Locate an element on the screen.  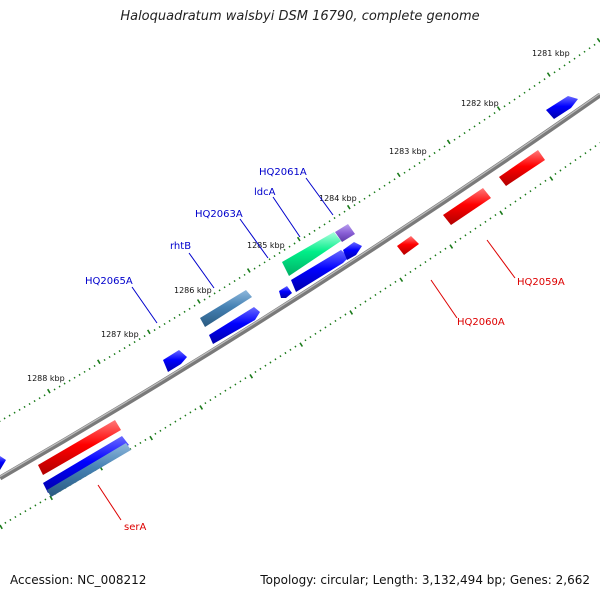
gene-feature-hq2063a is located at coordinates (234, 325).